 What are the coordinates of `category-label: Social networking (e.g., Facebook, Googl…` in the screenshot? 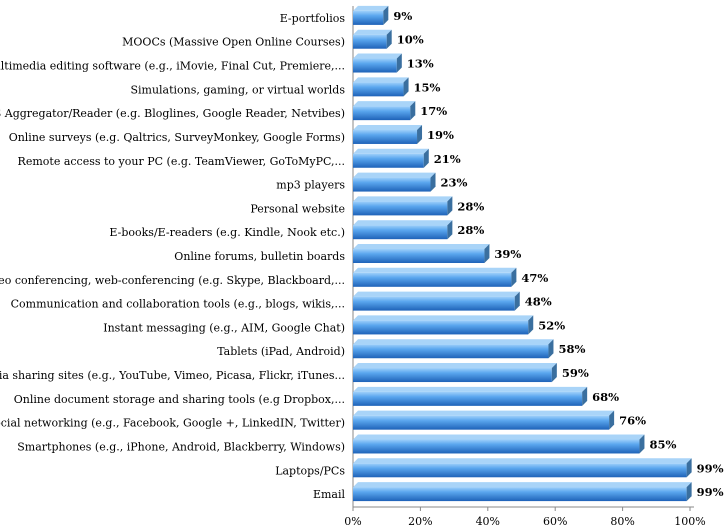 It's located at (172, 423).